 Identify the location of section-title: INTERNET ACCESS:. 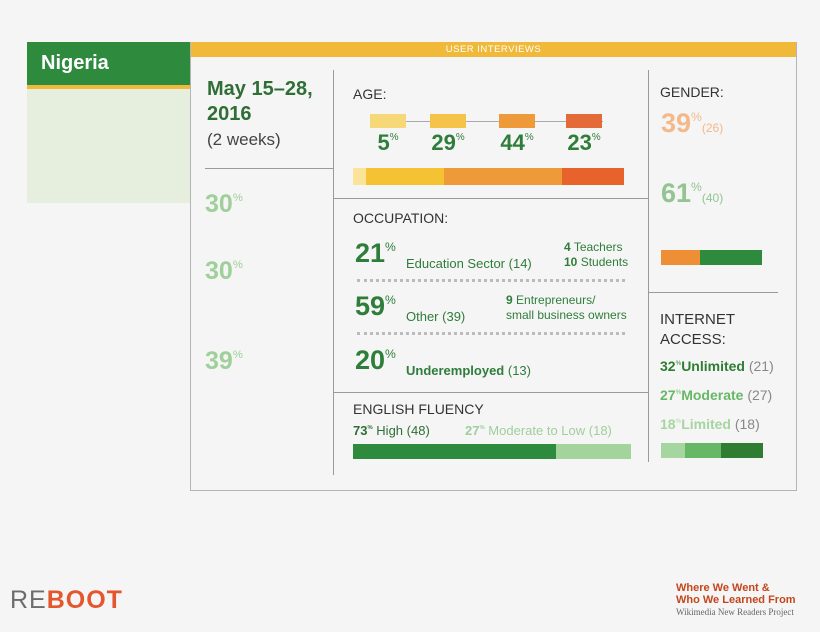
(697, 329).